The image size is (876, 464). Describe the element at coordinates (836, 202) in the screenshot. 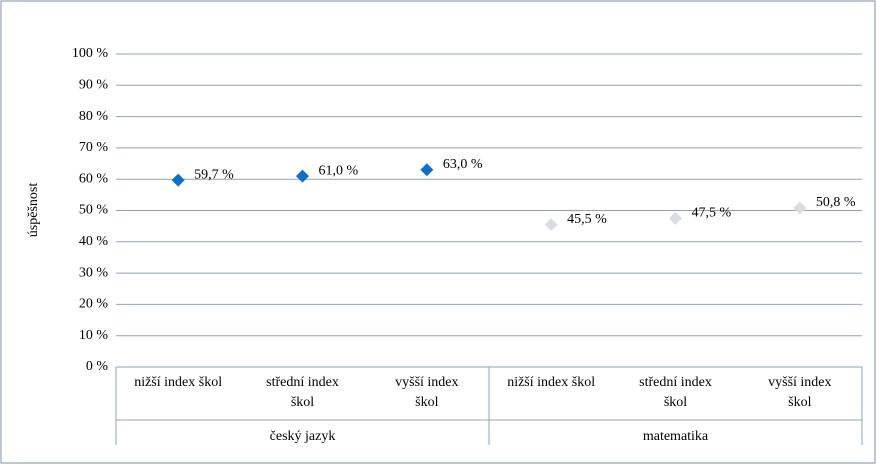

I see `data-label: 50,8 %` at that location.